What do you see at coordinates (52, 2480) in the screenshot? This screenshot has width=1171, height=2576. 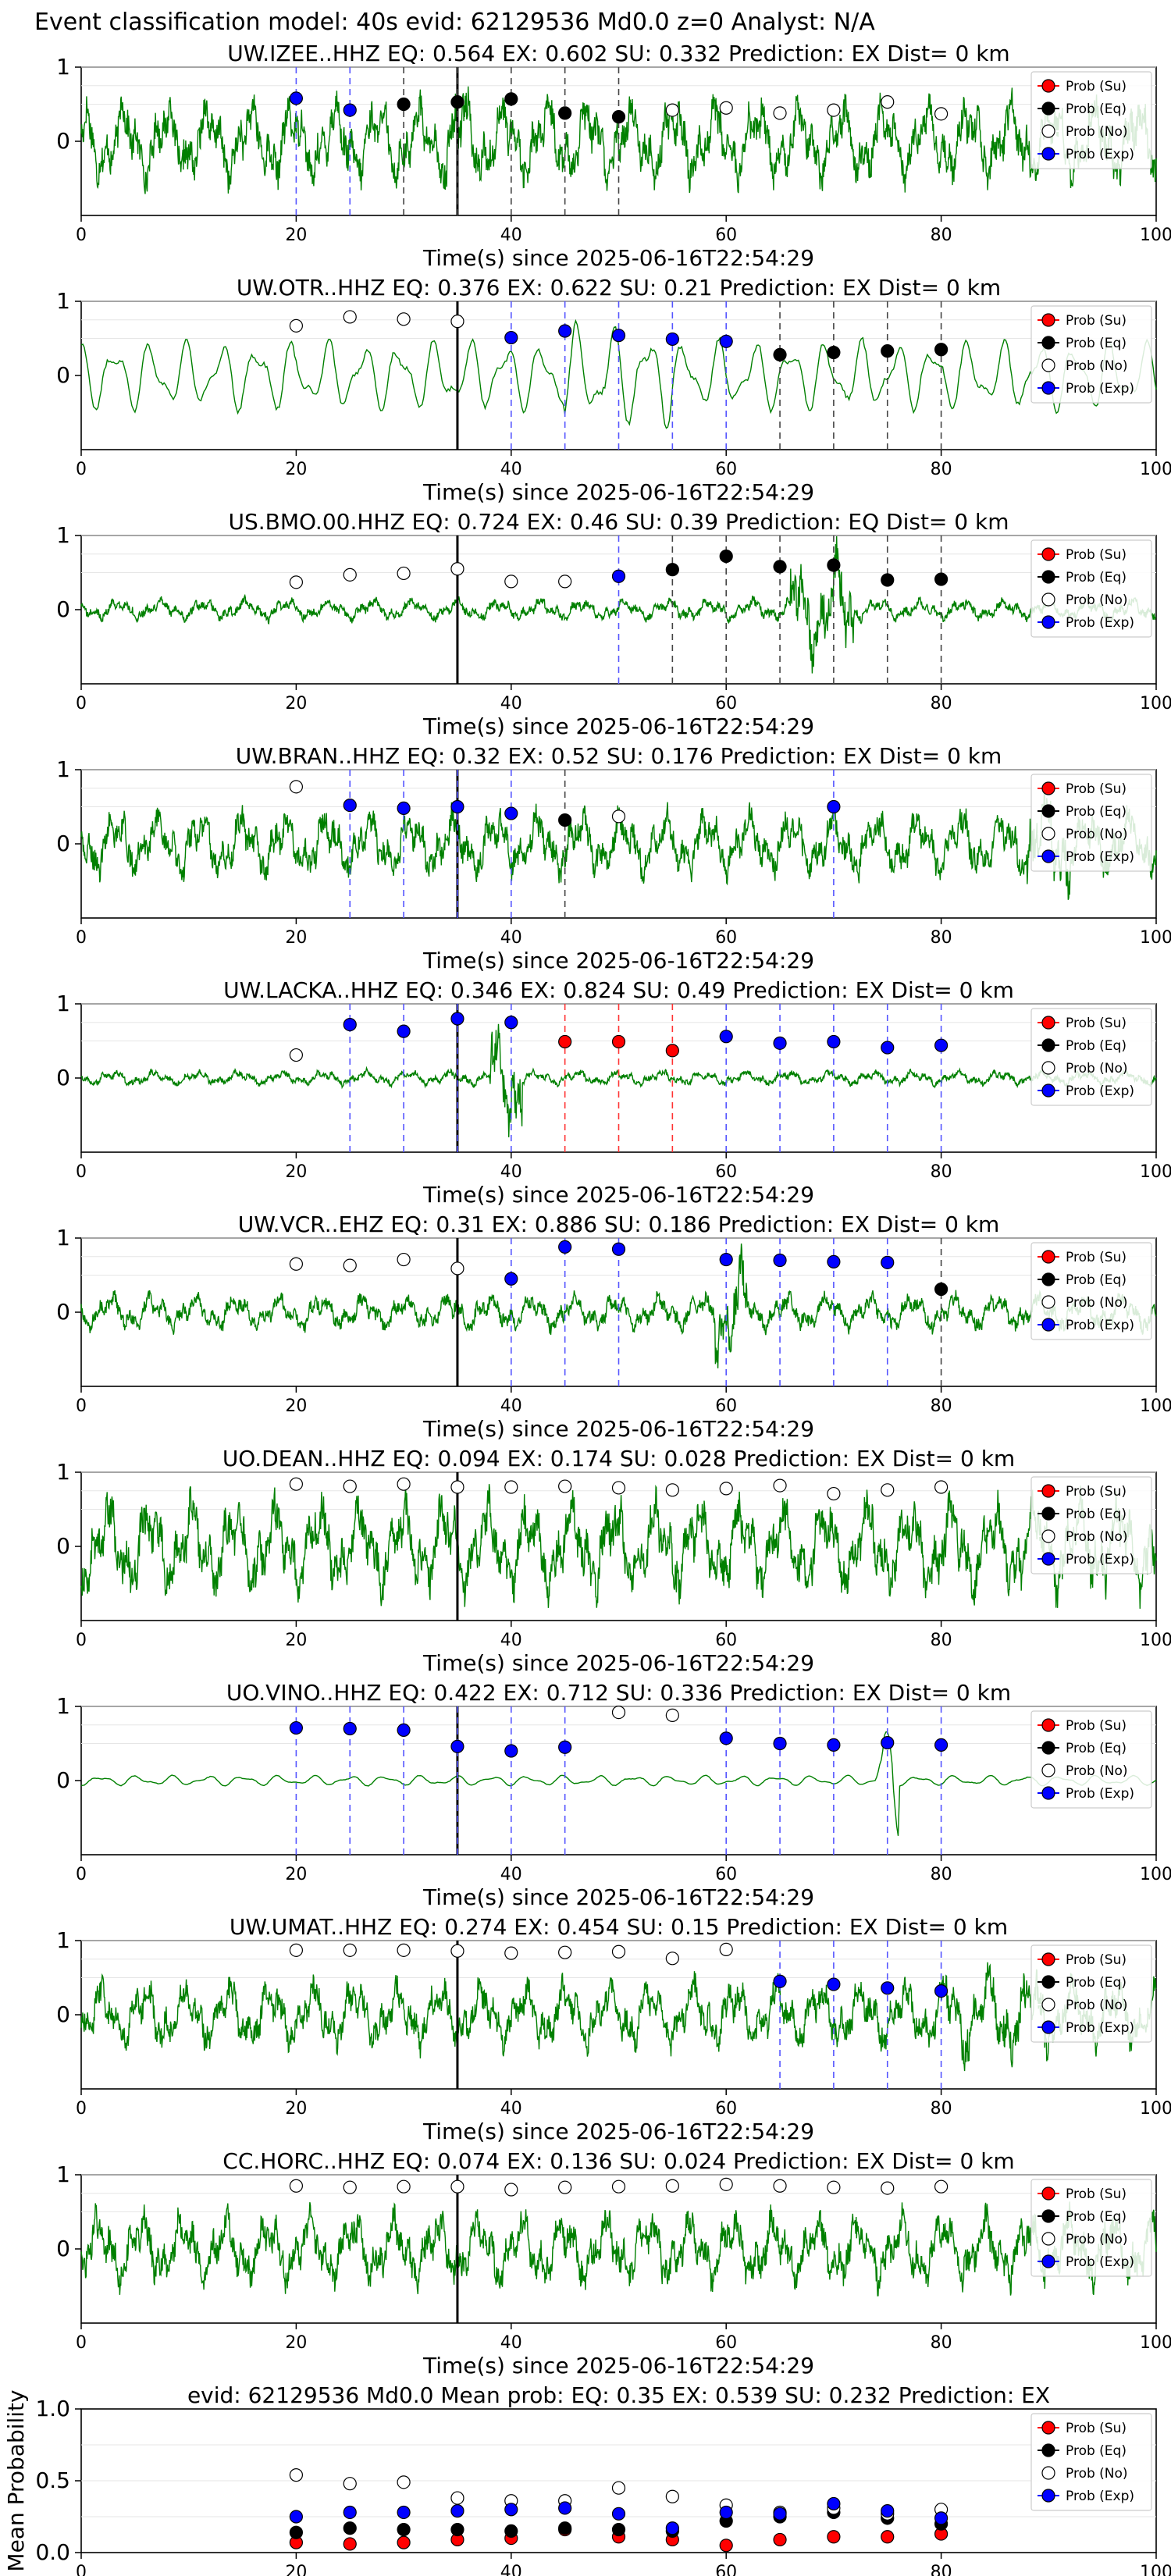 I see `y-tick-label: 0.5` at bounding box center [52, 2480].